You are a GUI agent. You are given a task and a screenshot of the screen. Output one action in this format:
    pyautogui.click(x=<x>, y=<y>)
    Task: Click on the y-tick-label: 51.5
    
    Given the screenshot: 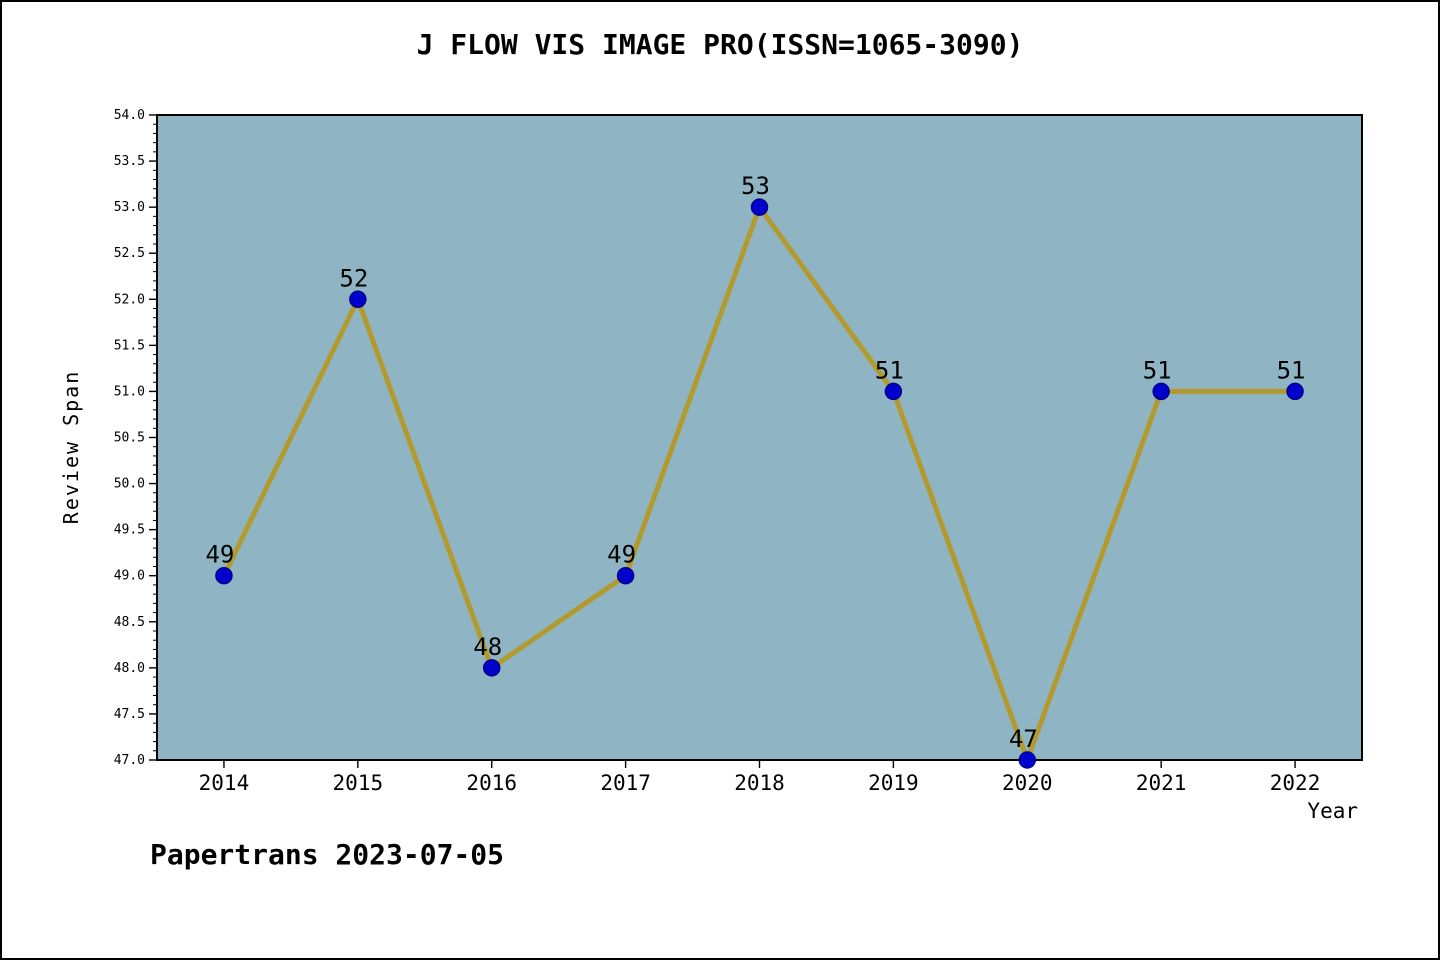 What is the action you would take?
    pyautogui.click(x=129, y=345)
    